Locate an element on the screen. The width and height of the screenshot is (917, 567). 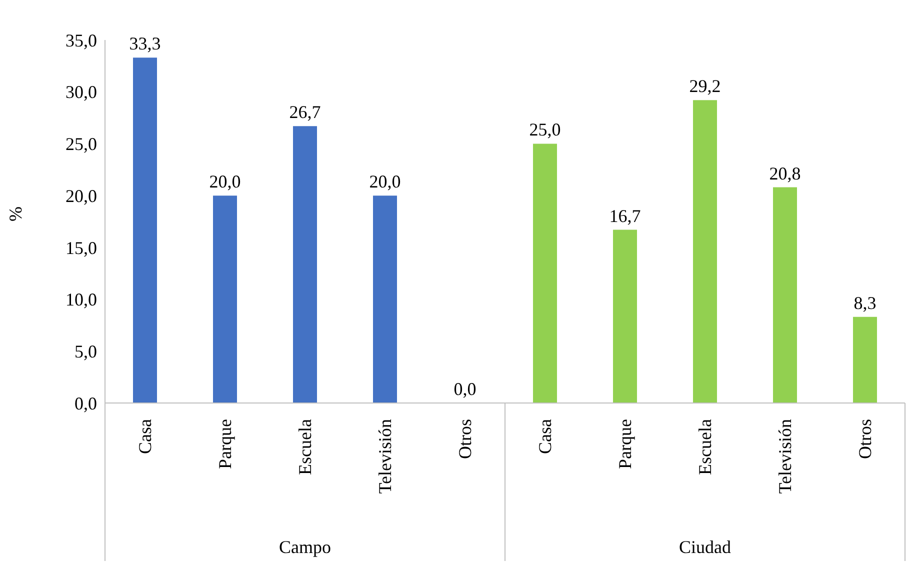
text: Ciudad is located at coordinates (705, 547).